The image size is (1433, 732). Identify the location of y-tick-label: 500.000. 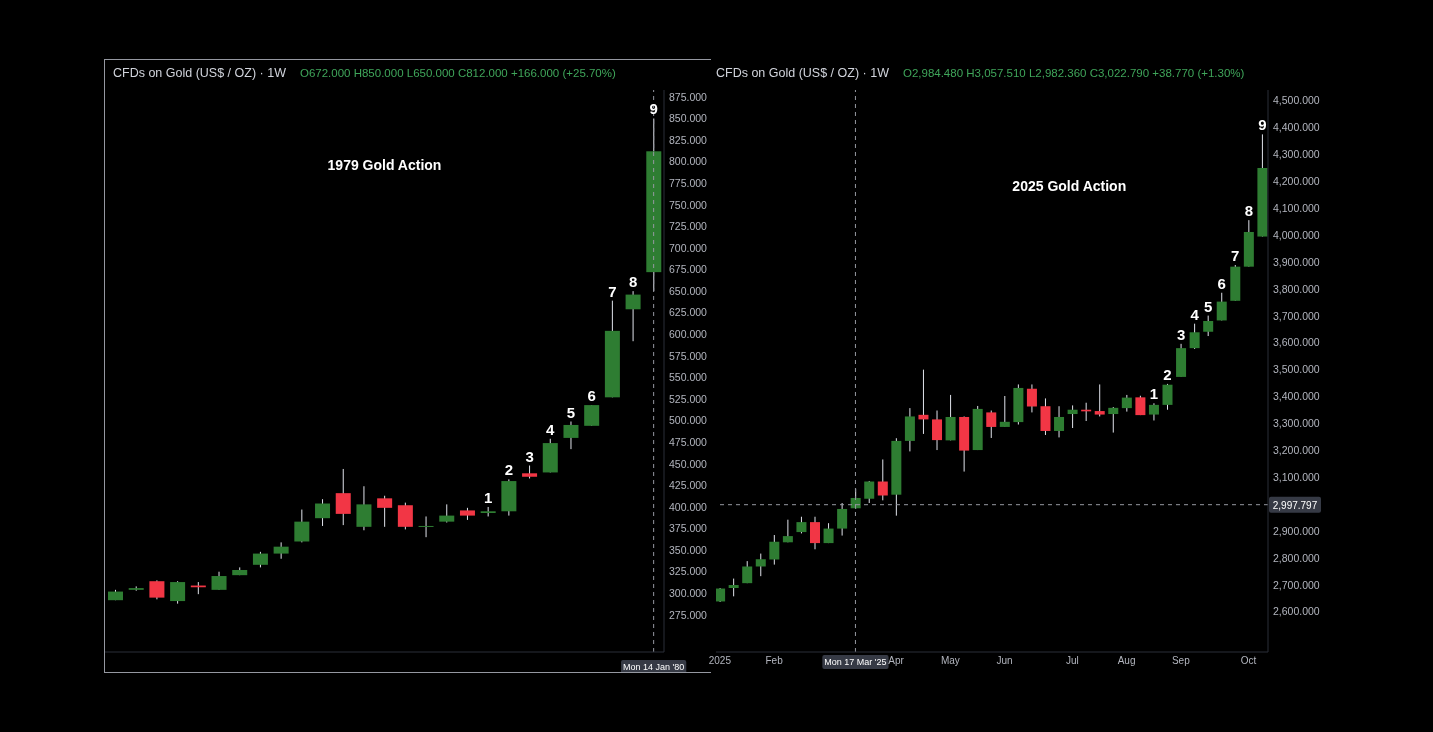
(688, 420).